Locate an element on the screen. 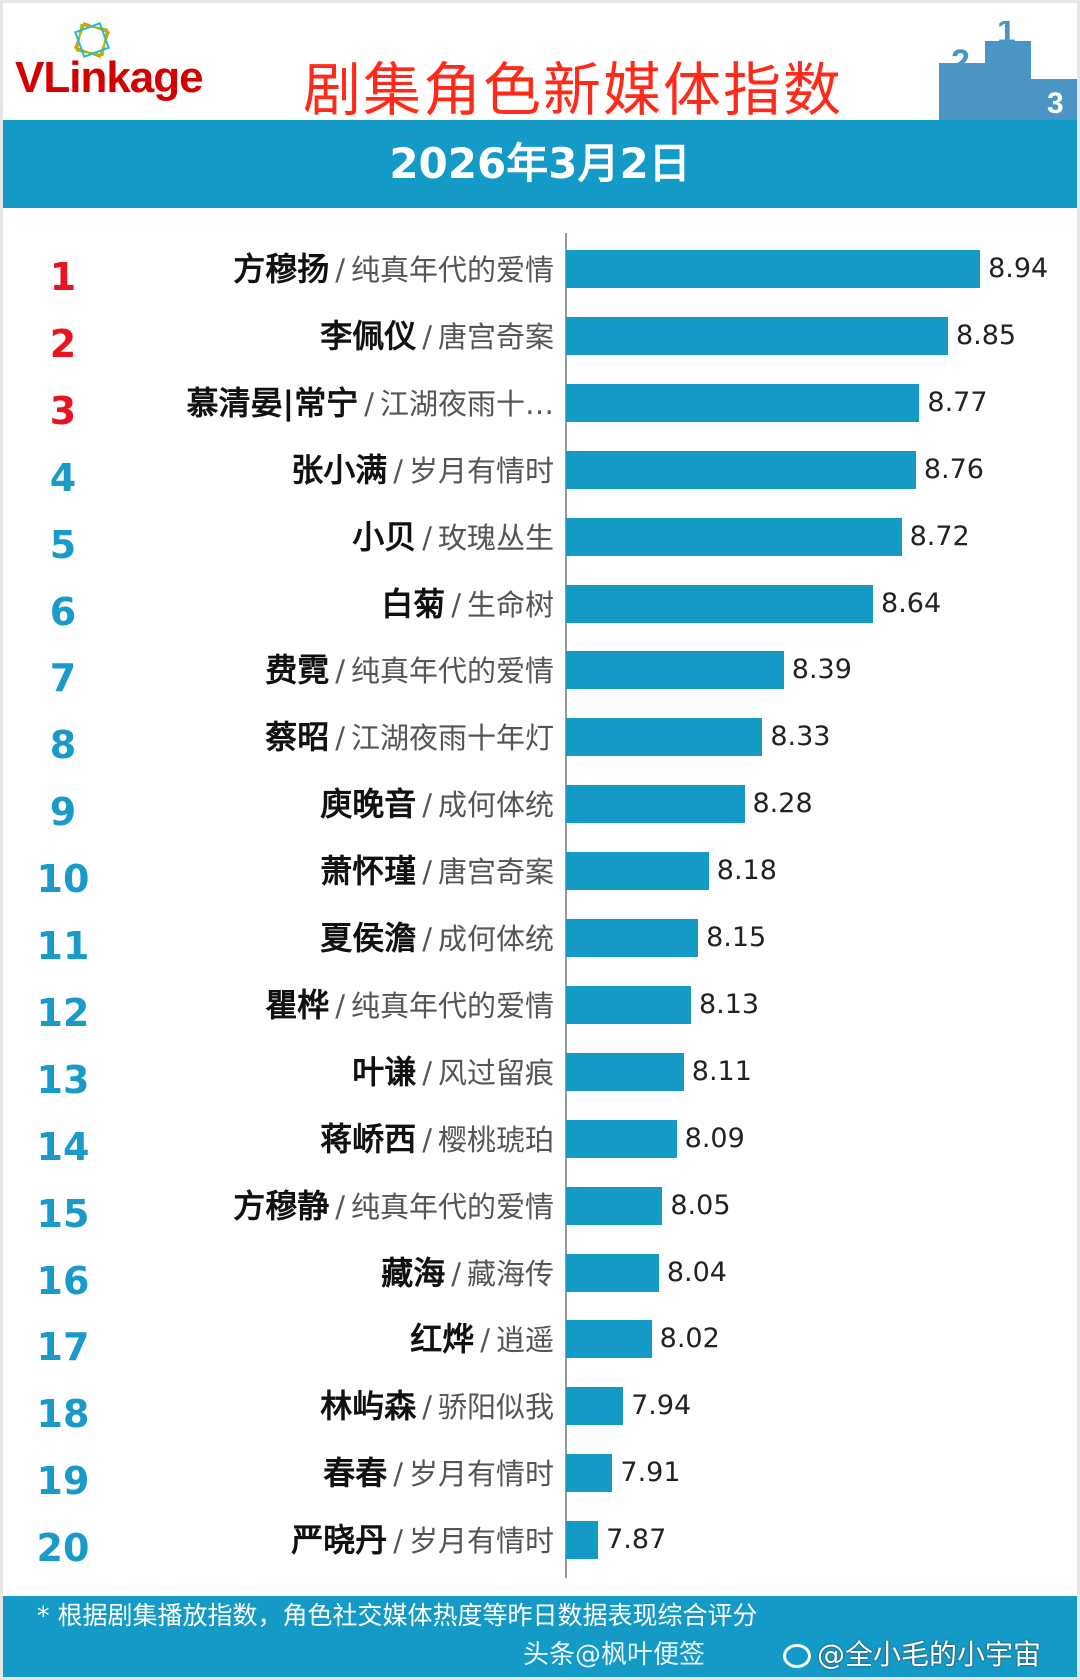 The width and height of the screenshot is (1080, 1680). chart-row: 3 慕清晏|常宁 / 江湖夜雨十… 8.77 is located at coordinates (540, 407).